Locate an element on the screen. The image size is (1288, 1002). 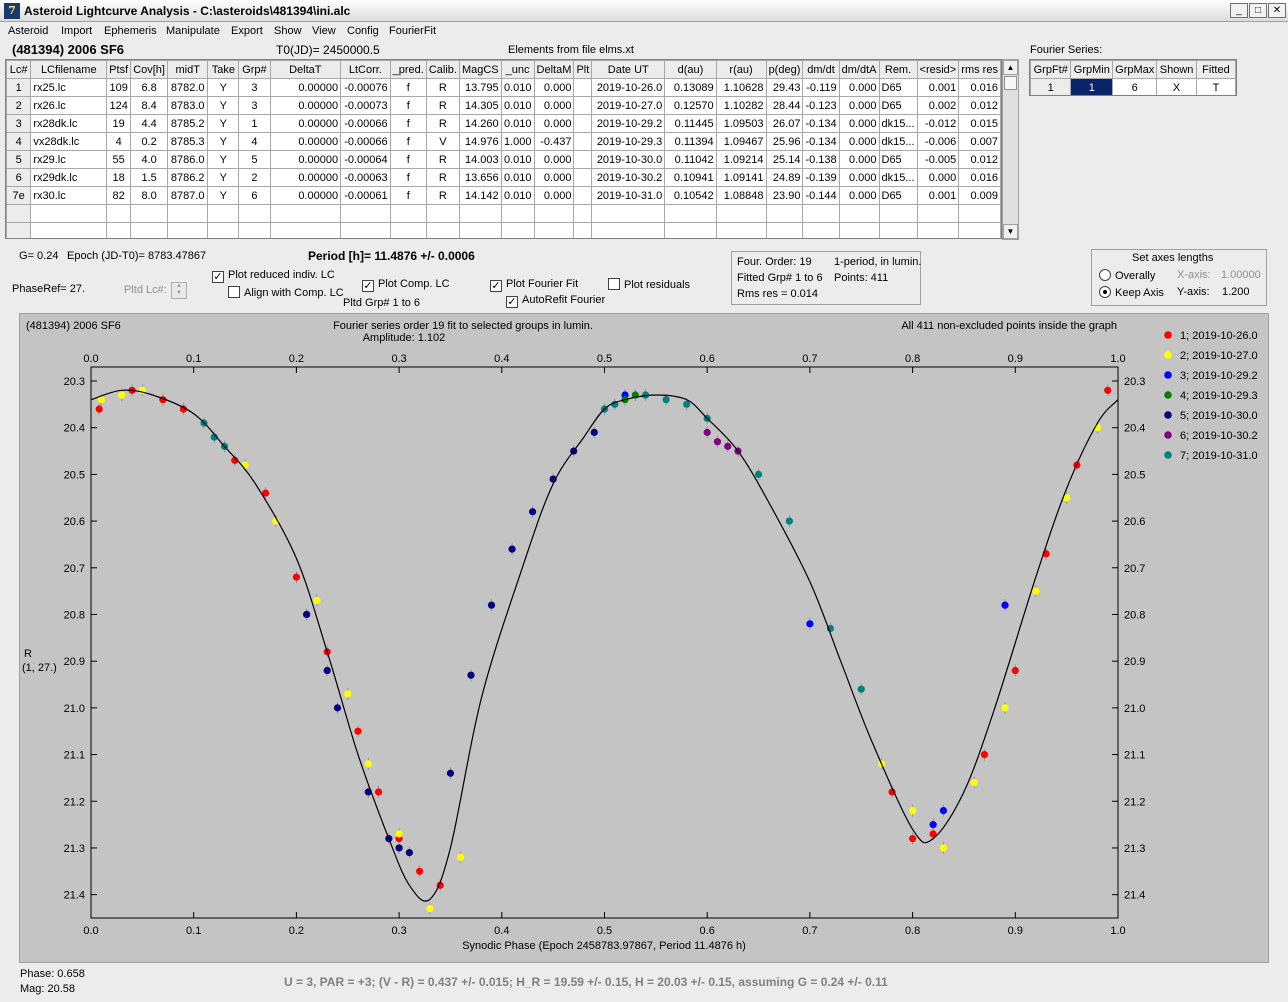
table-cell: 1.5 is located at coordinates (149, 177).